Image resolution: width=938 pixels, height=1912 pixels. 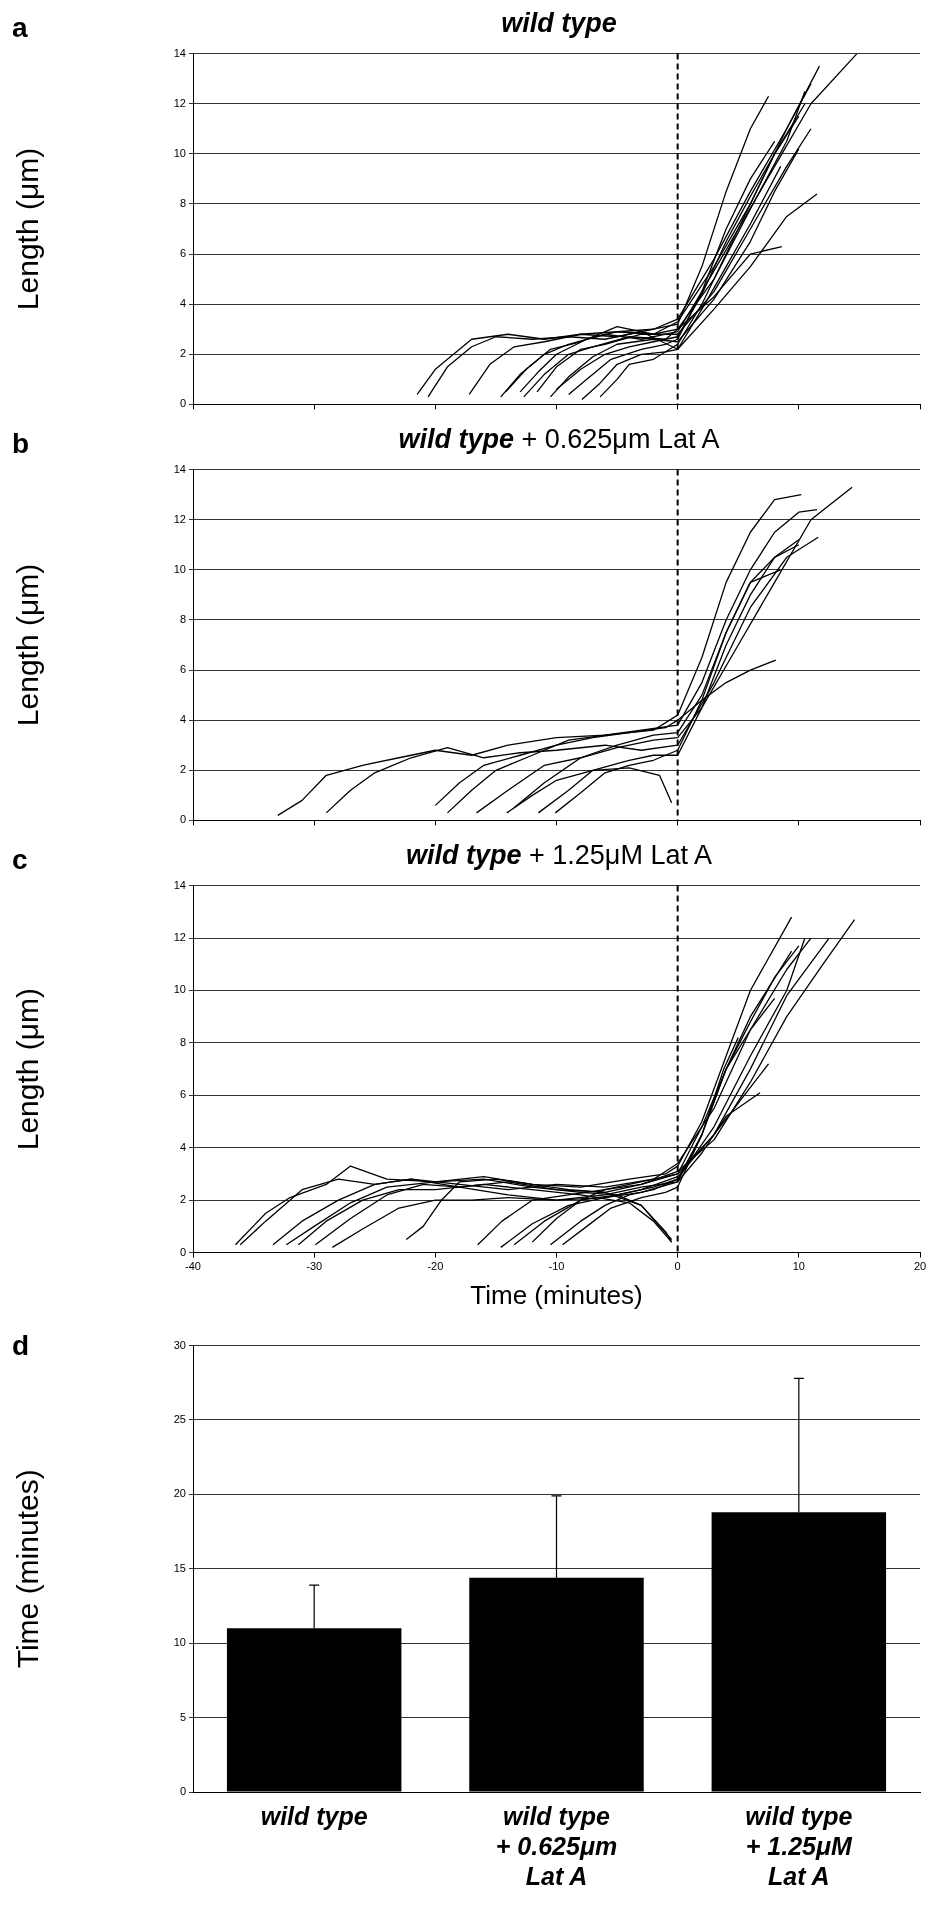 What do you see at coordinates (799, 1845) in the screenshot?
I see `x-tick-label: wild type + 1.25μM Lat A` at bounding box center [799, 1845].